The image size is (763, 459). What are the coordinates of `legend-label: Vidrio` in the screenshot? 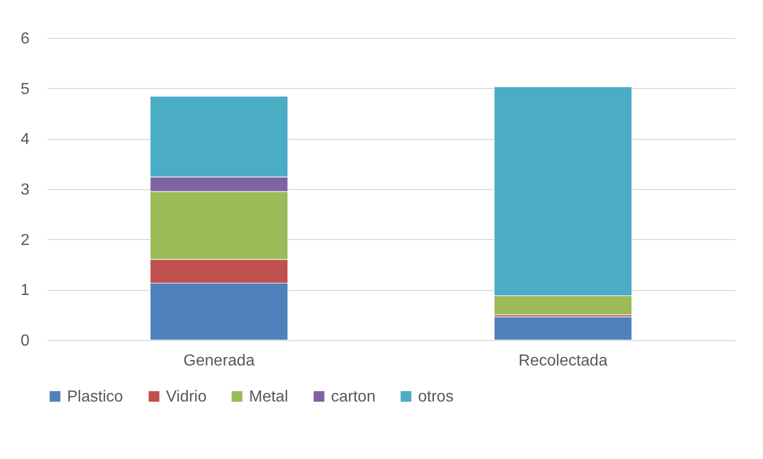 It's located at (186, 397).